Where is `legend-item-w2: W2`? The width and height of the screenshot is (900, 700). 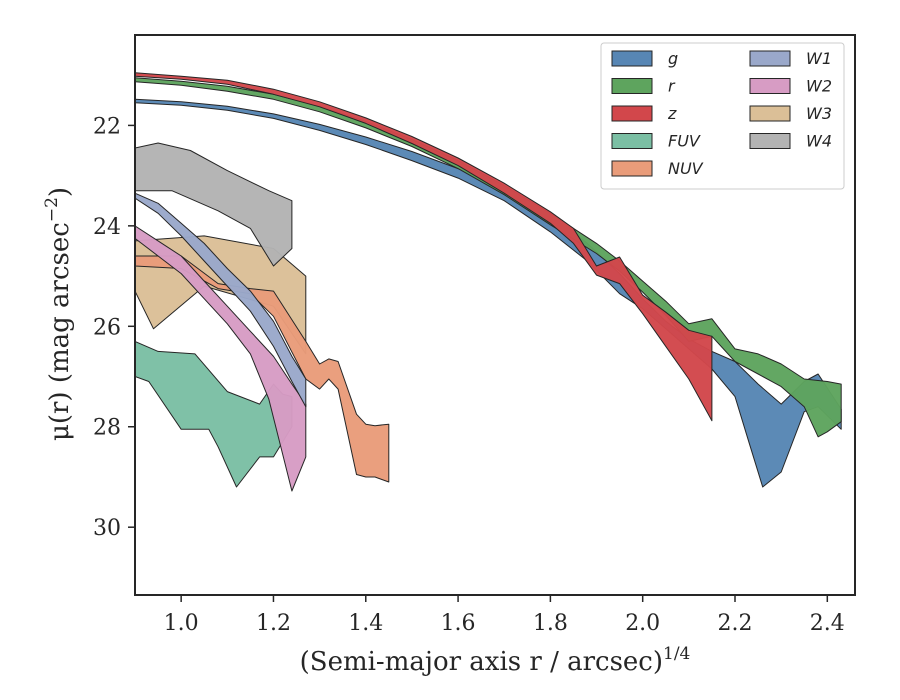
legend-item-w2: W2 is located at coordinates (790, 86).